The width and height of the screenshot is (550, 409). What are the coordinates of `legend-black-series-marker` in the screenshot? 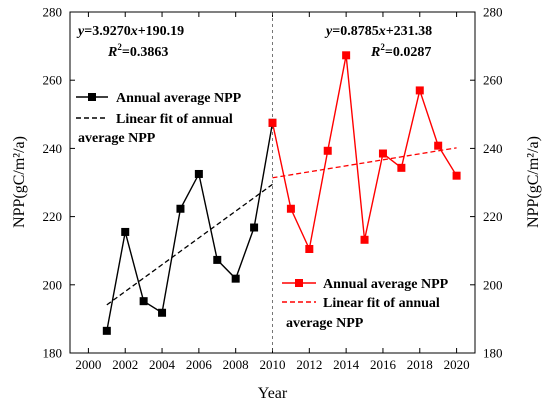 It's located at (92, 97).